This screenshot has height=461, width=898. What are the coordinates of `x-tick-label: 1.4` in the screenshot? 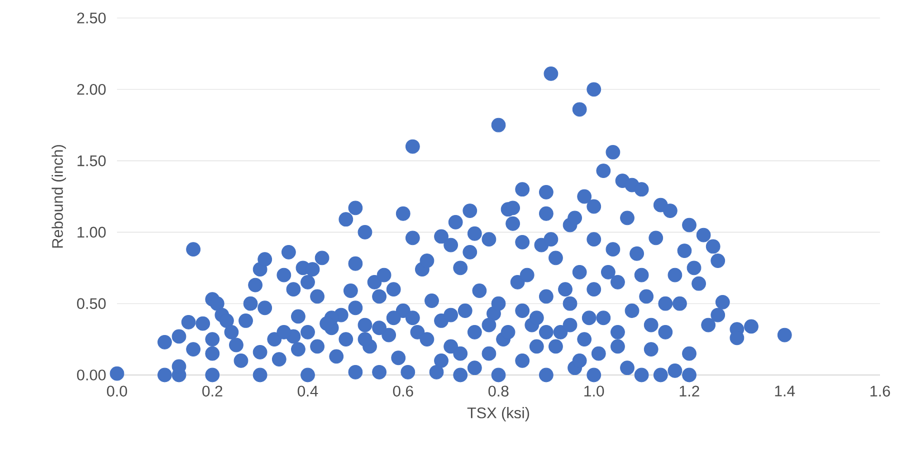 It's located at (785, 391).